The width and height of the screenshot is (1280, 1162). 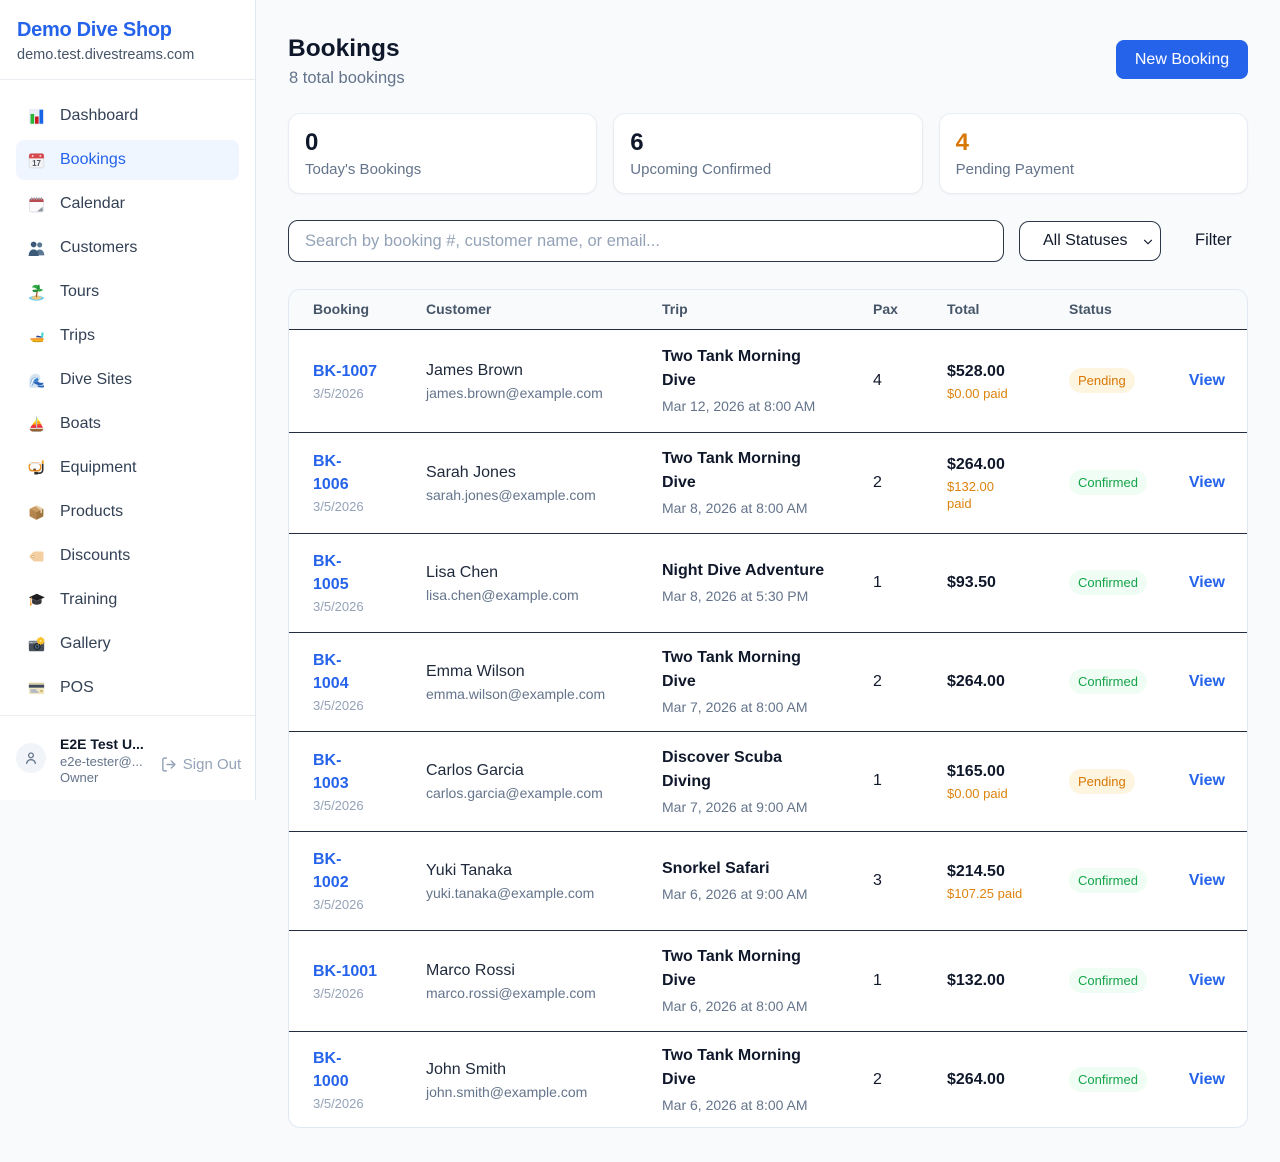 What do you see at coordinates (36, 162) in the screenshot?
I see `svg-text: 17` at bounding box center [36, 162].